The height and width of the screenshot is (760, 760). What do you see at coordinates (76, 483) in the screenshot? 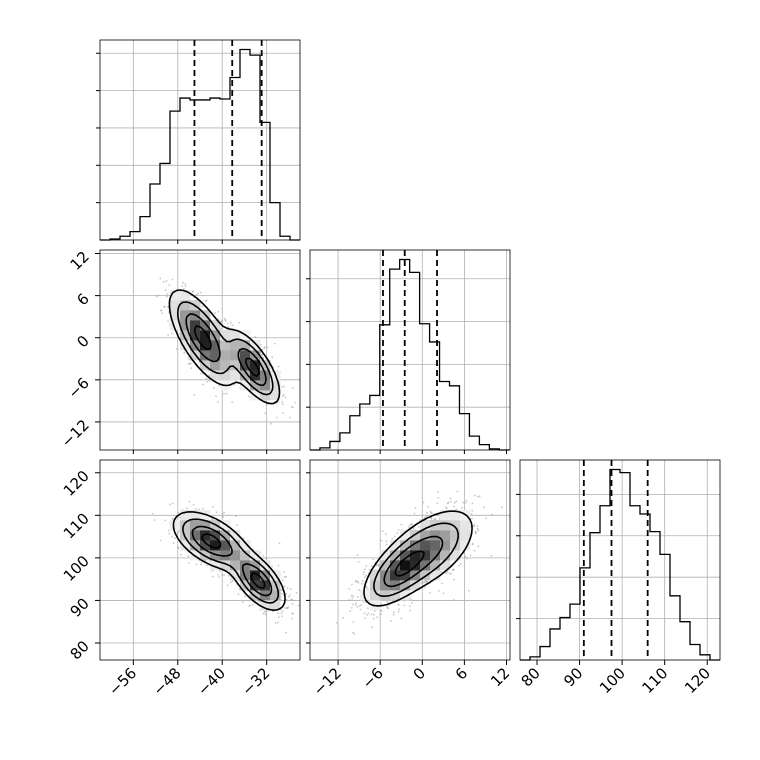
I see `y-tick-label: 120` at bounding box center [76, 483].